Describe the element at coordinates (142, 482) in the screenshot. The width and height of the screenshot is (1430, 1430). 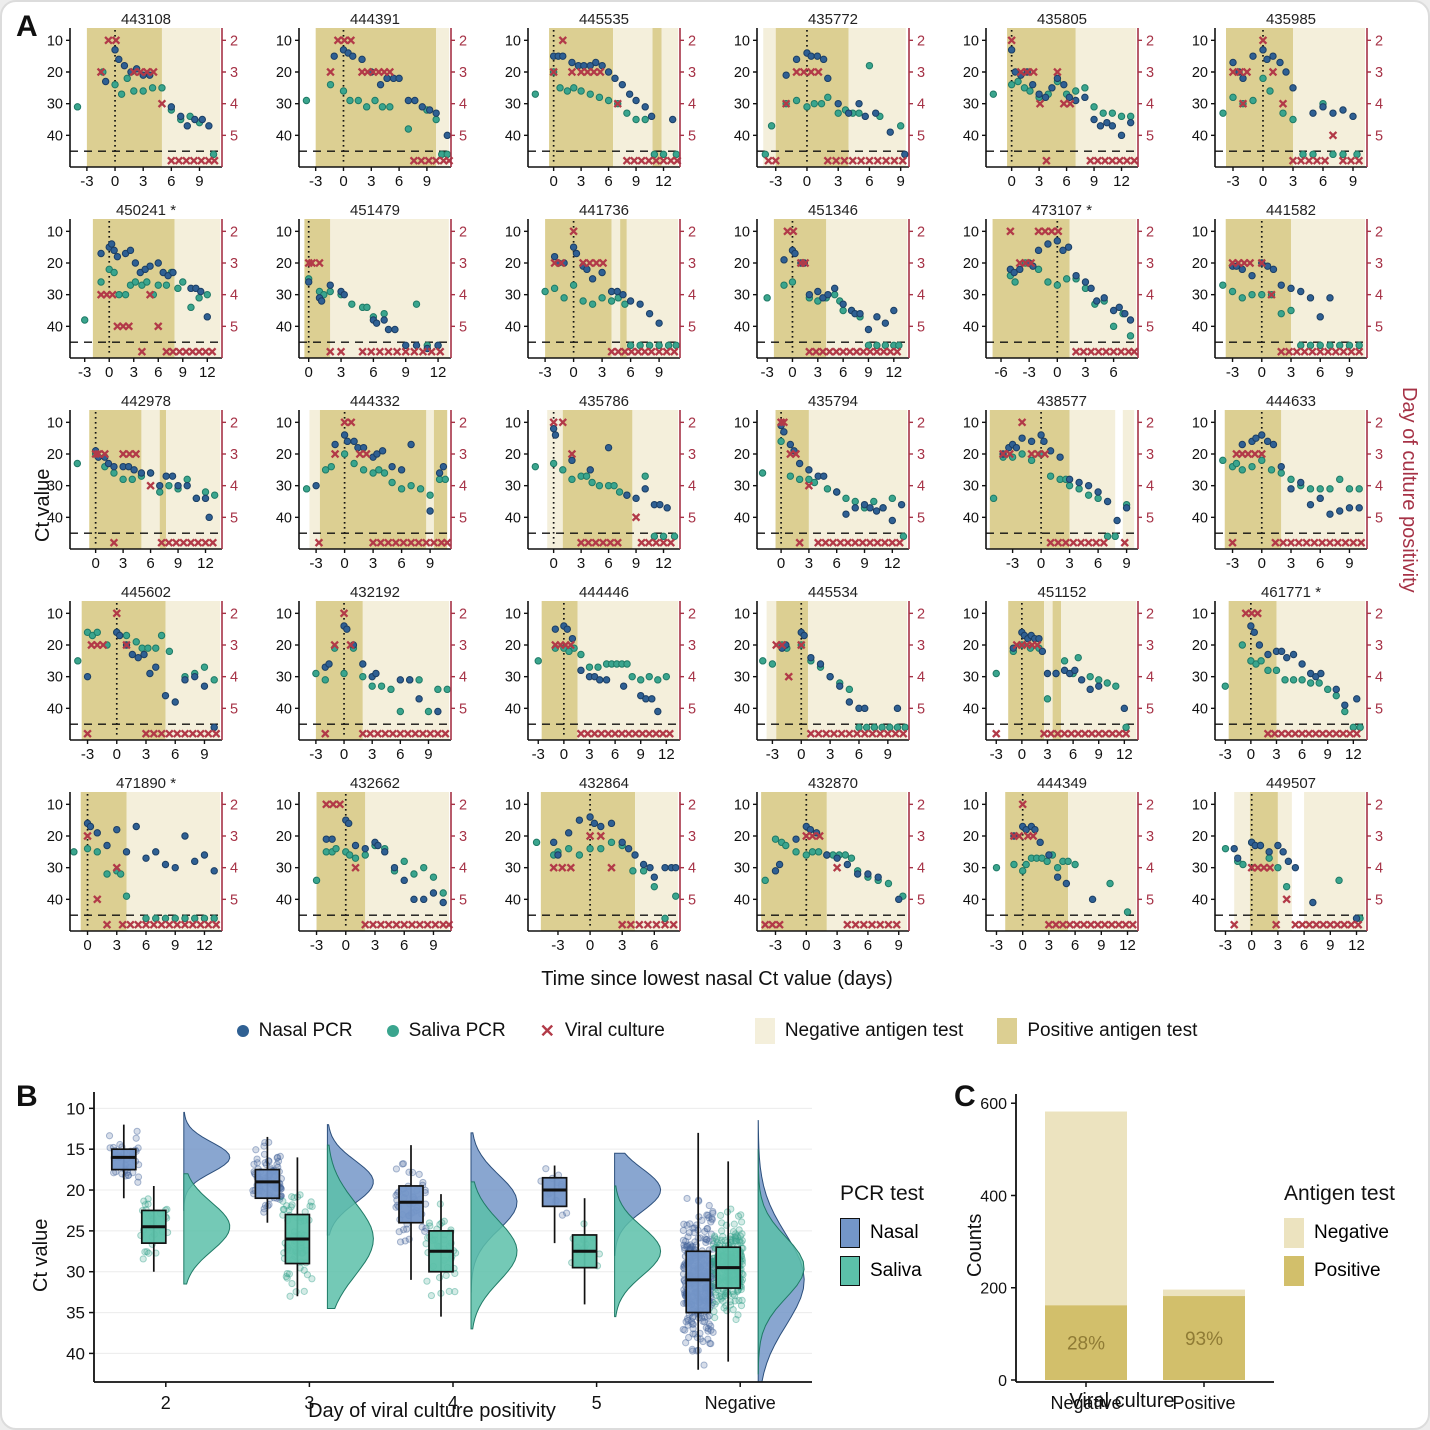
I see `subplot-442978: 442978 10 20 30 40 2 3 4 5 0 3 6 9 12` at that location.